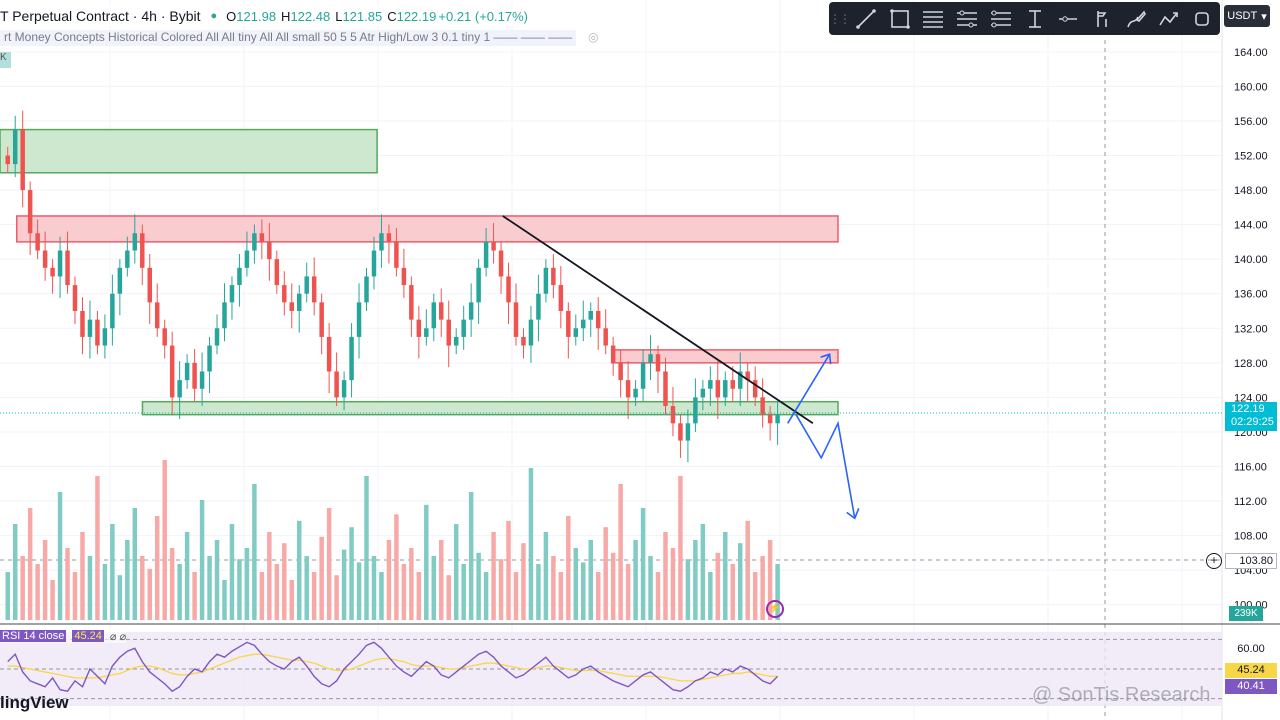  I want to click on path-icon, so click(1170, 18).